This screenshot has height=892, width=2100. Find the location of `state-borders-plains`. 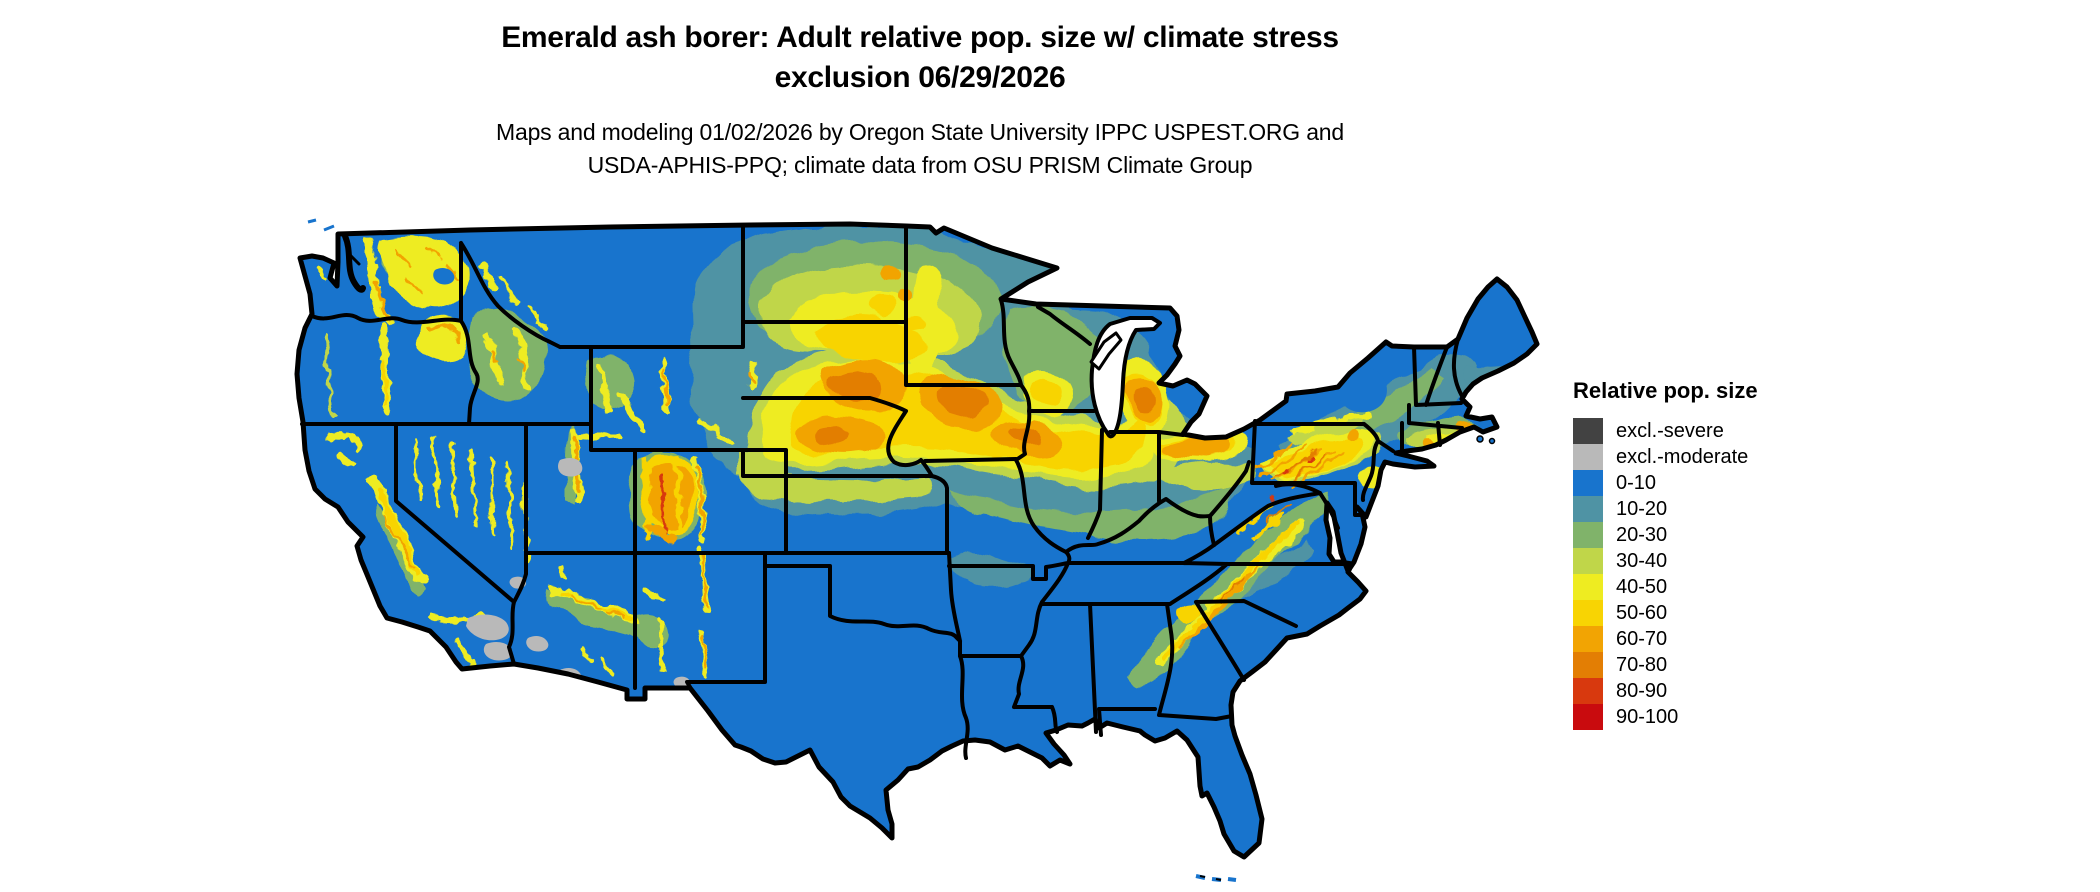

state-borders-plains is located at coordinates (882, 492).